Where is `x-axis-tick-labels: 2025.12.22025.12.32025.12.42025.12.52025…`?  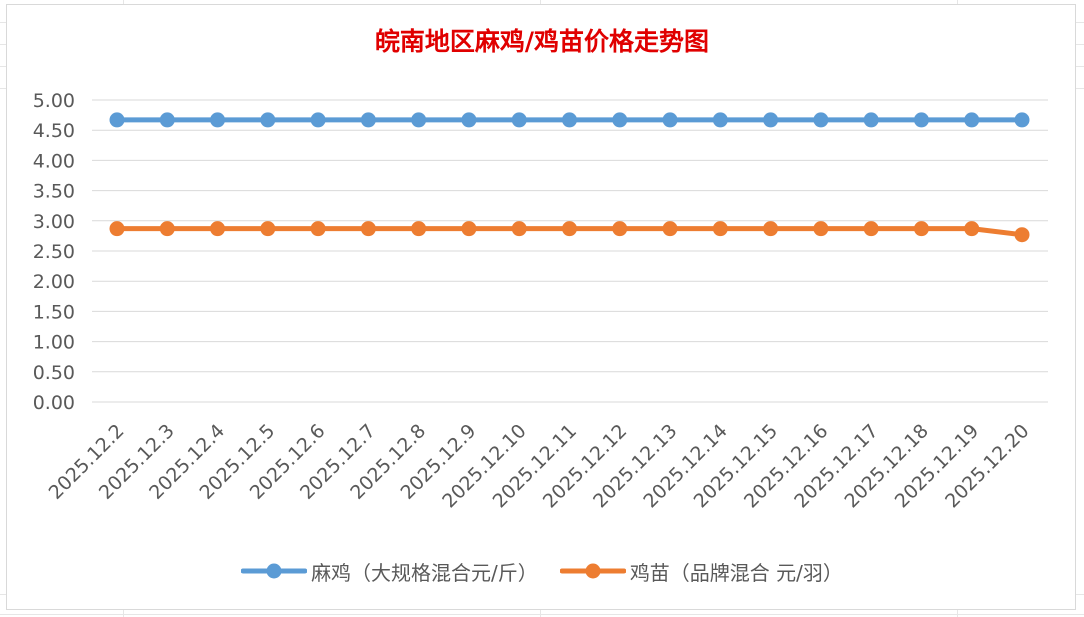 x-axis-tick-labels: 2025.12.22025.12.32025.12.42025.12.52025… is located at coordinates (539, 466).